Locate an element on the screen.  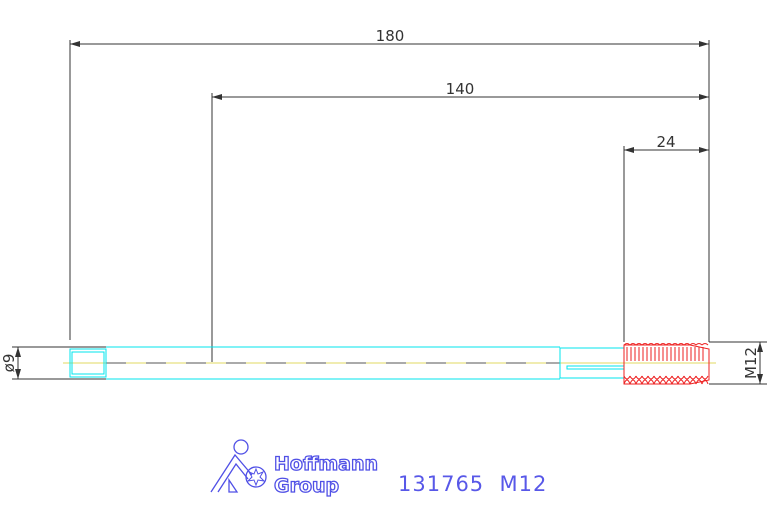
square-drive is located at coordinates (88, 363).